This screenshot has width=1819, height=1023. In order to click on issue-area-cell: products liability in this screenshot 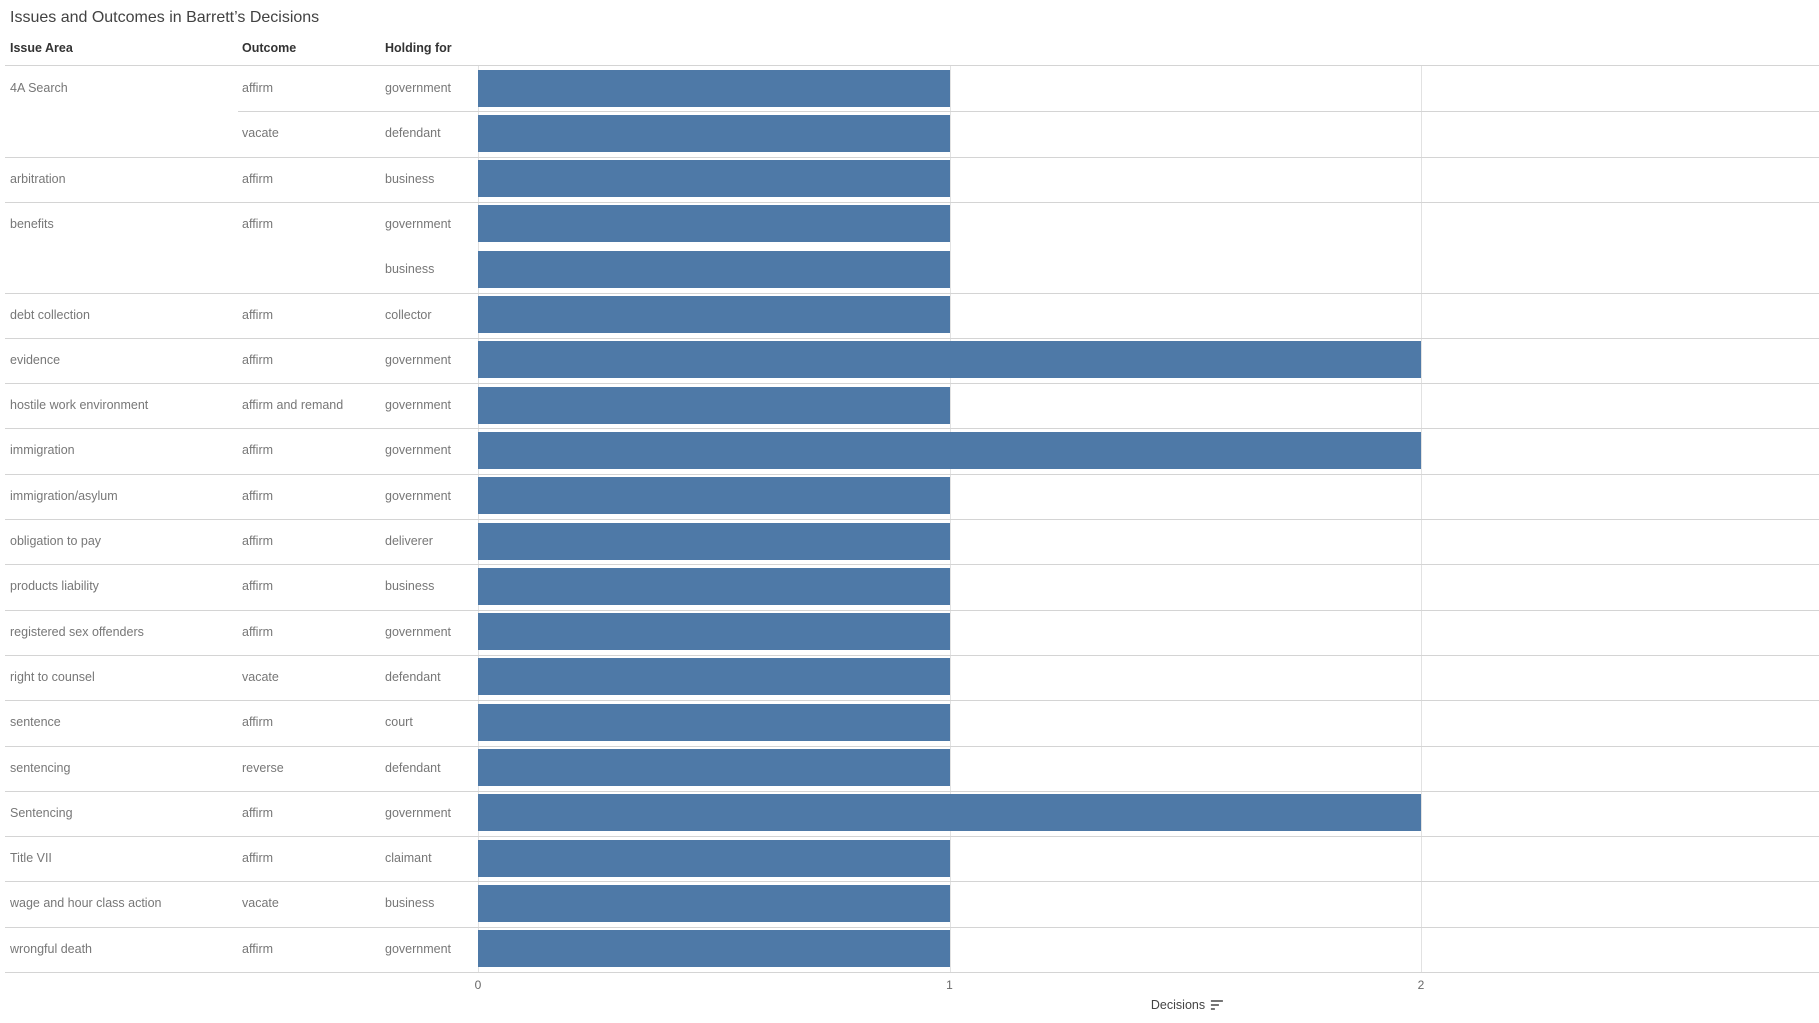, I will do `click(54, 586)`.